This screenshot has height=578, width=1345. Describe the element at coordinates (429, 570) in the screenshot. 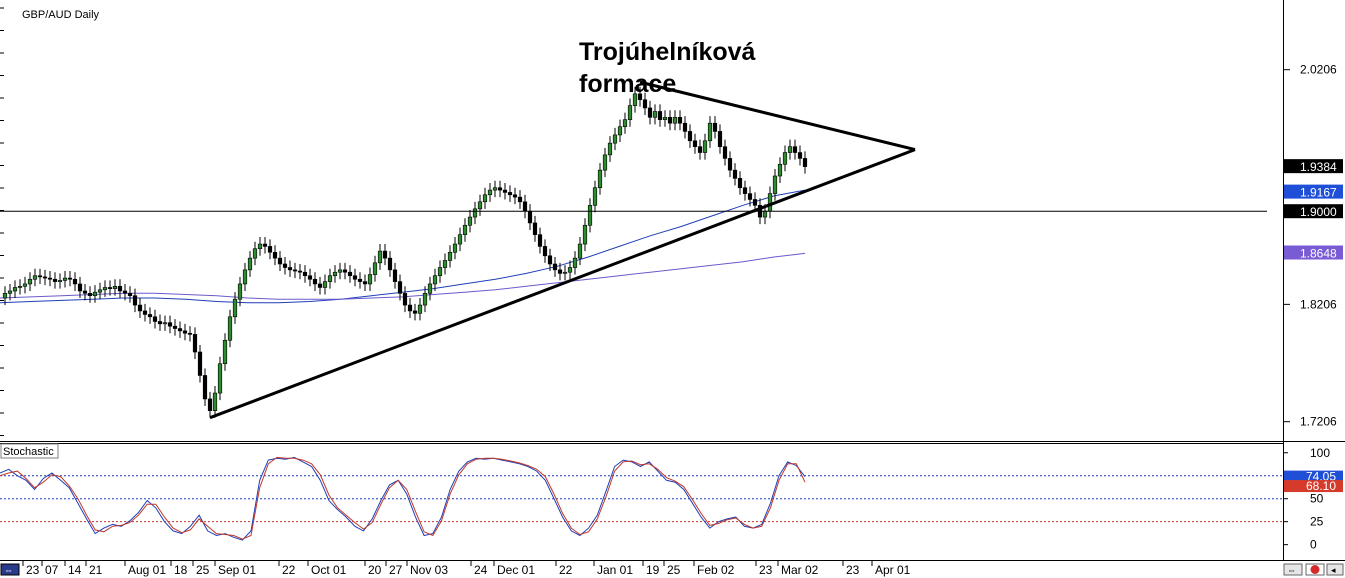

I see `x-tick-label: Nov 03` at that location.